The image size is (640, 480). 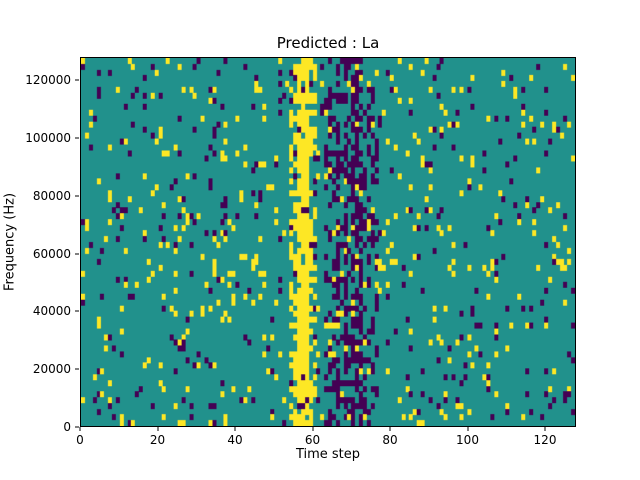 I want to click on y-tick-label: 120000, so click(x=48, y=80).